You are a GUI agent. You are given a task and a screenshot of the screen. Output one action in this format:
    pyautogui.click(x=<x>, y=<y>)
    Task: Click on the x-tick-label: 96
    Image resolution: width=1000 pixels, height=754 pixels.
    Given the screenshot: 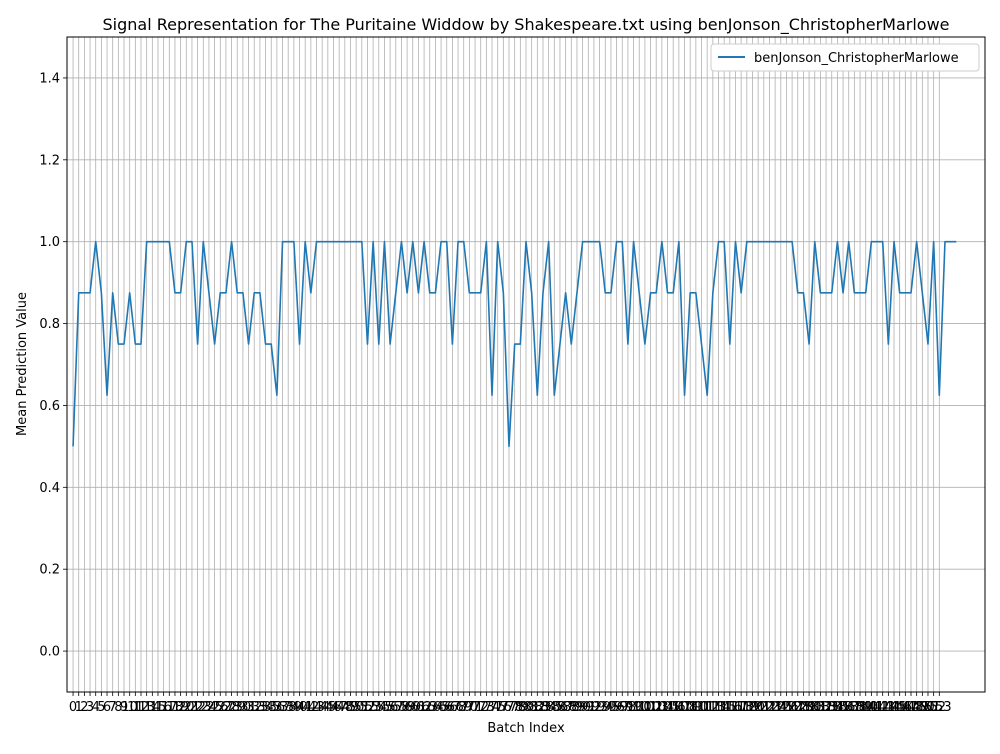 What is the action you would take?
    pyautogui.click(x=616, y=707)
    